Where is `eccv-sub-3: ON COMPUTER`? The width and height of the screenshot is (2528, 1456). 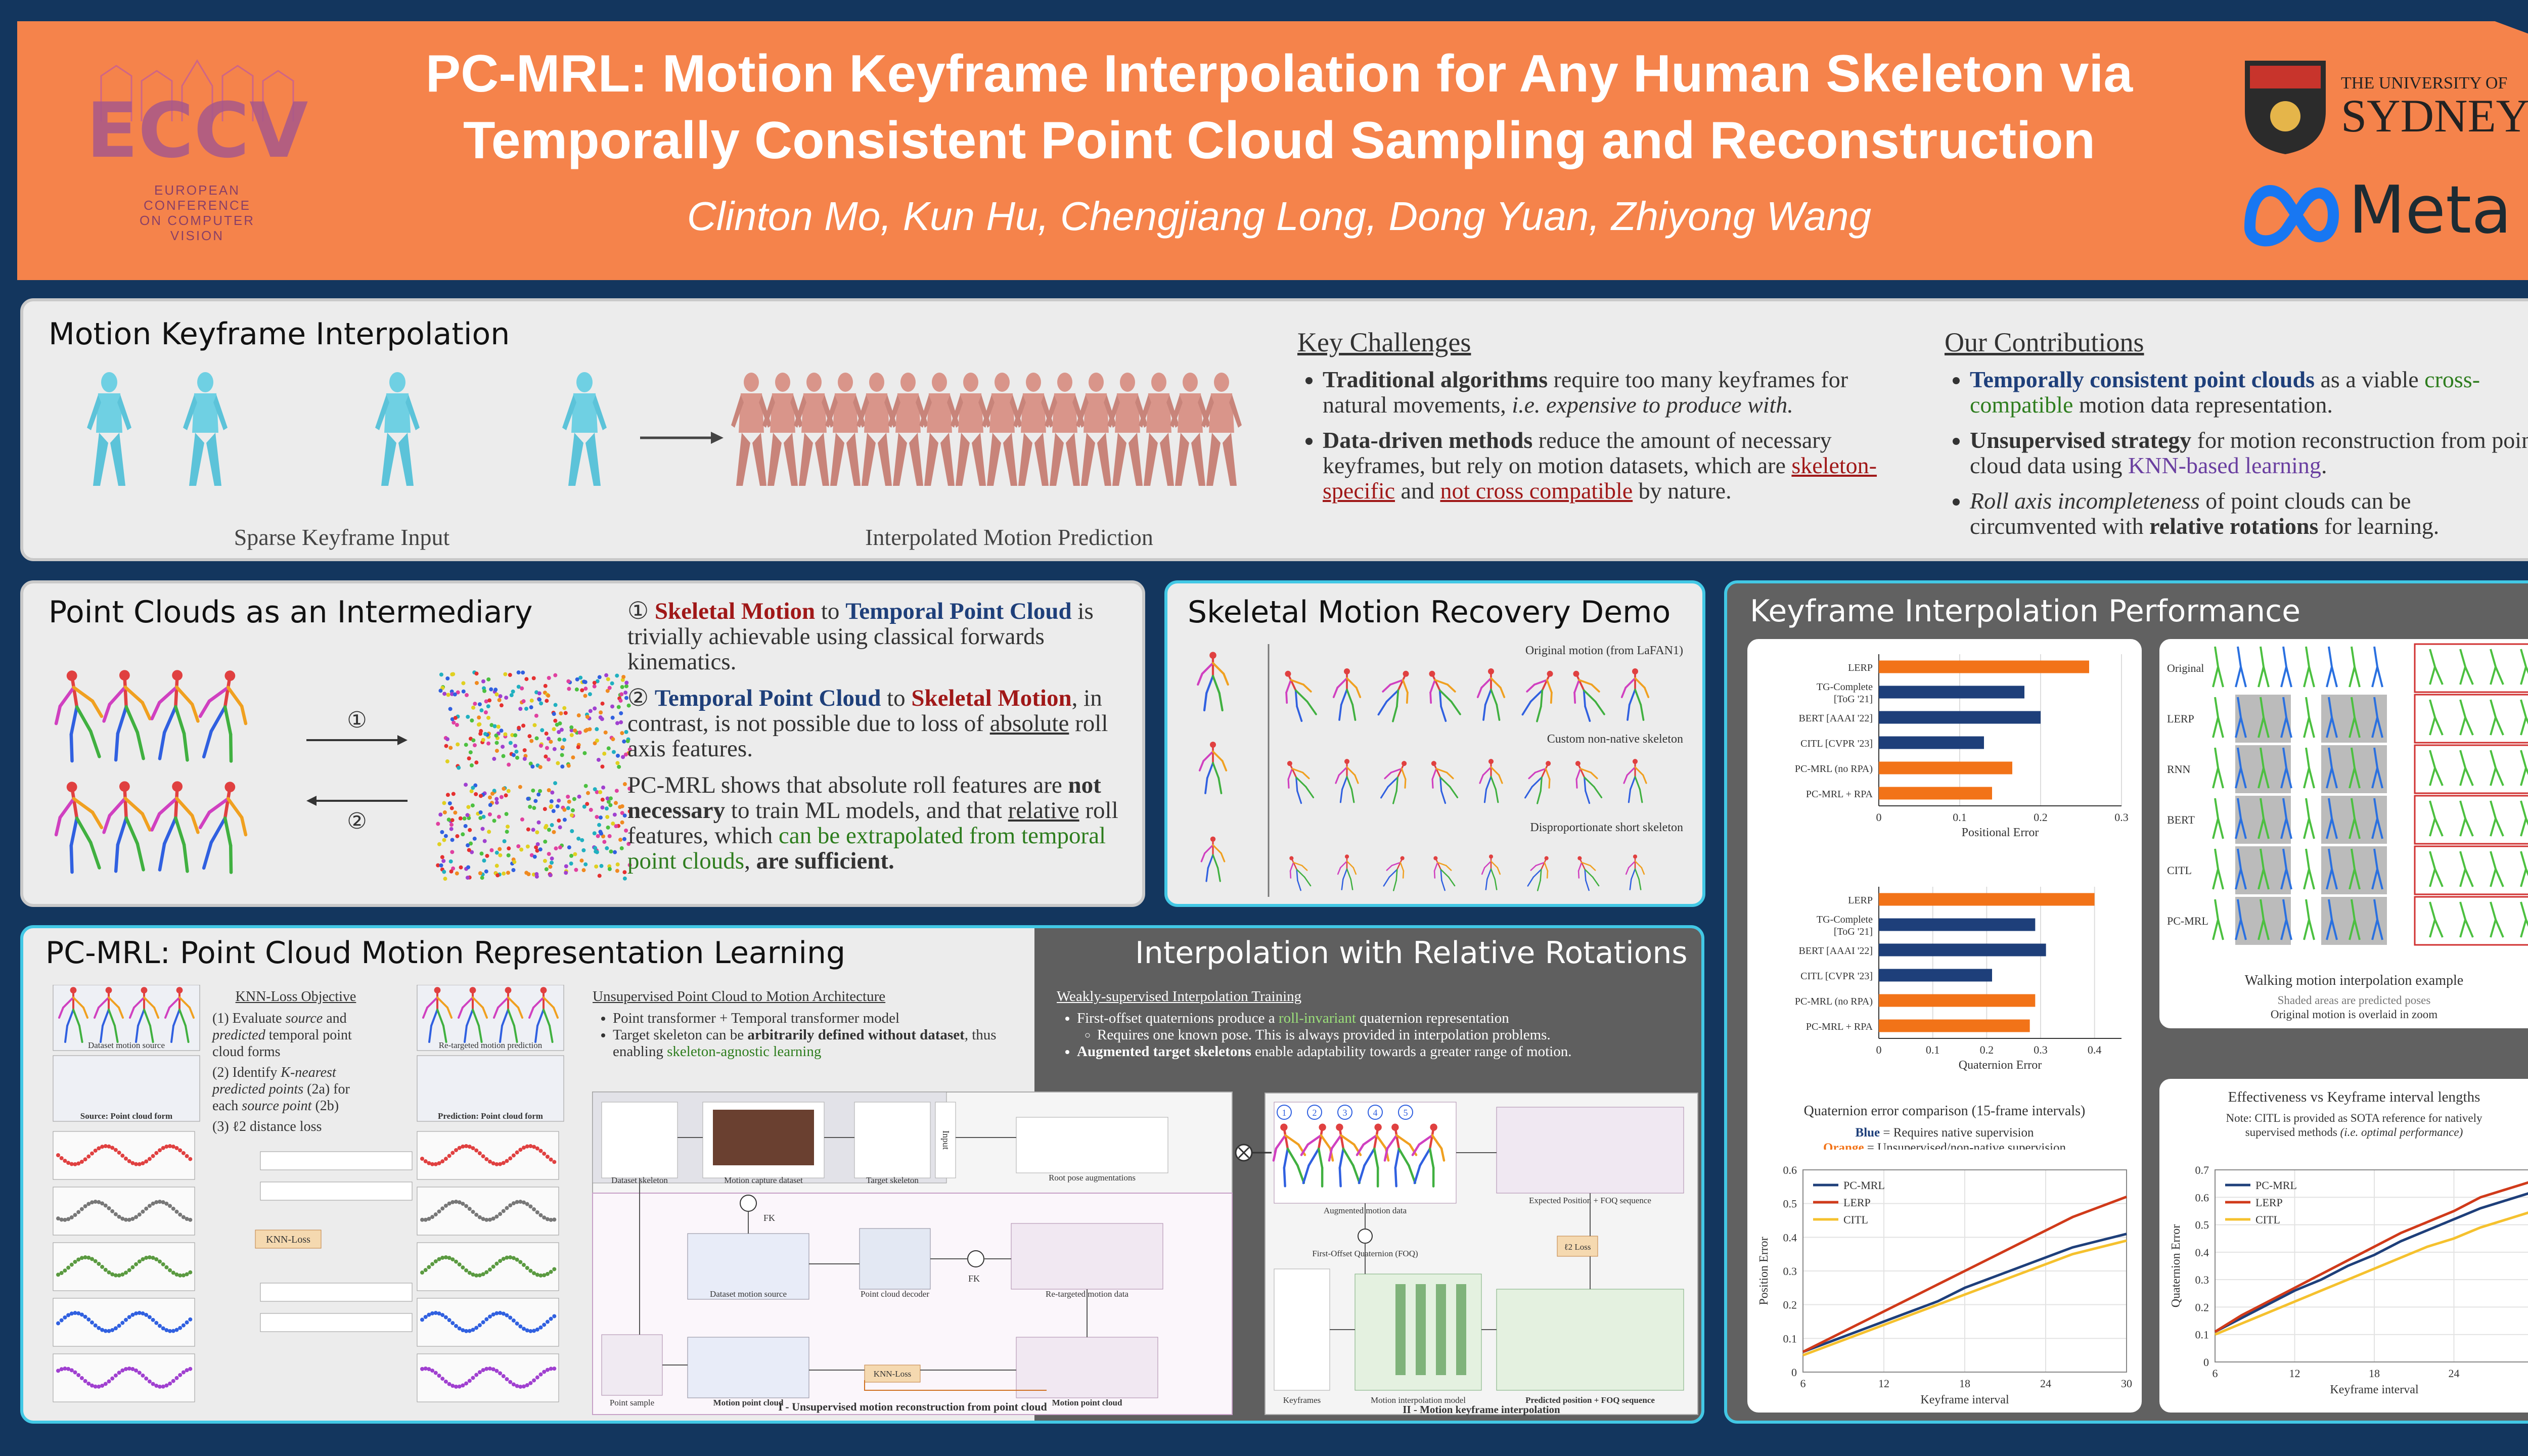 eccv-sub-3: ON COMPUTER is located at coordinates (198, 220).